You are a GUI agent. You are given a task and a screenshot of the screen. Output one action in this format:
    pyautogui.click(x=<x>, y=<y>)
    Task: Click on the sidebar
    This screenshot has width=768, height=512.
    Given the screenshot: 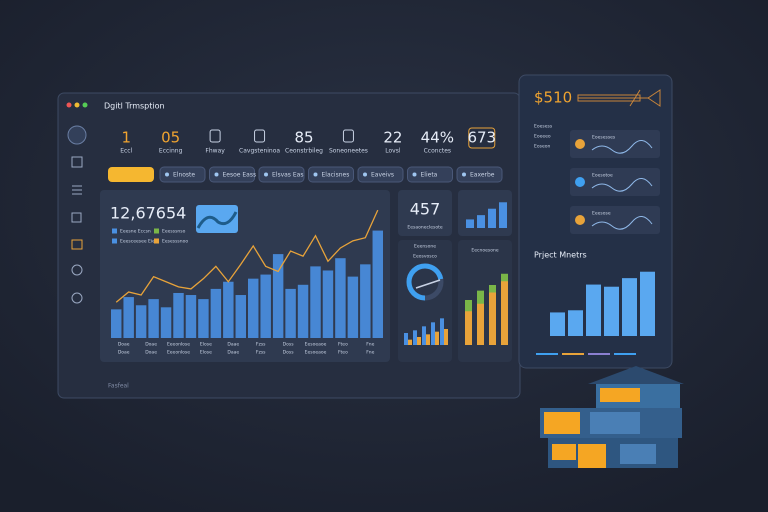 What is the action you would take?
    pyautogui.click(x=77, y=214)
    